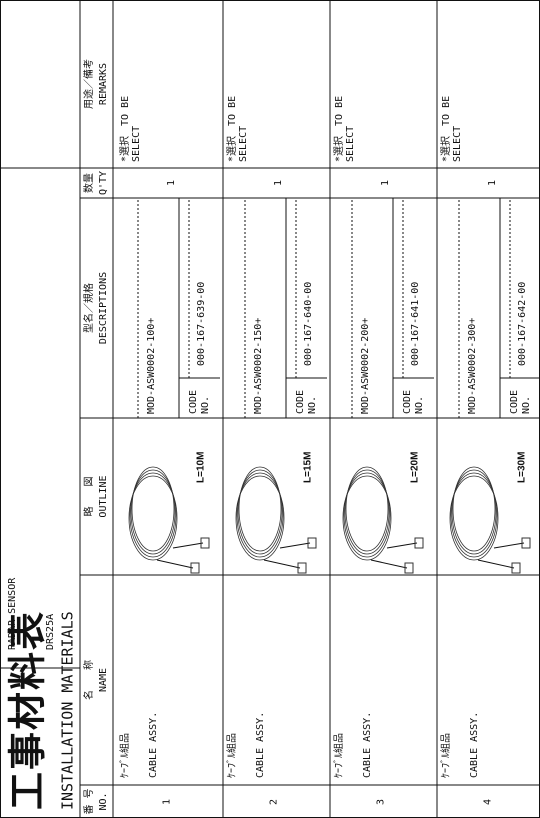 The image size is (540, 818). What do you see at coordinates (103, 183) in the screenshot?
I see `column-header-en: Q'TY` at bounding box center [103, 183].